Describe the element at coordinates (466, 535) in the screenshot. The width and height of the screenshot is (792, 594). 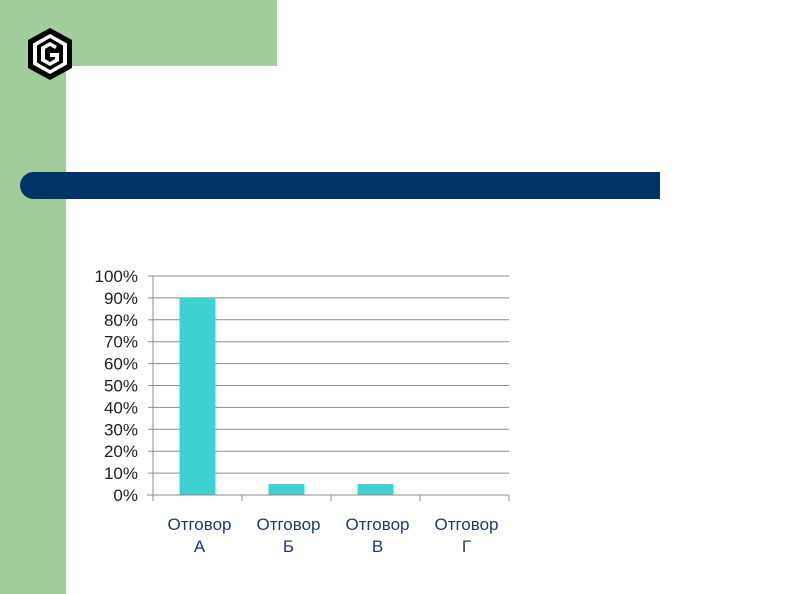
I see `x-tick-label: Отговор Г` at that location.